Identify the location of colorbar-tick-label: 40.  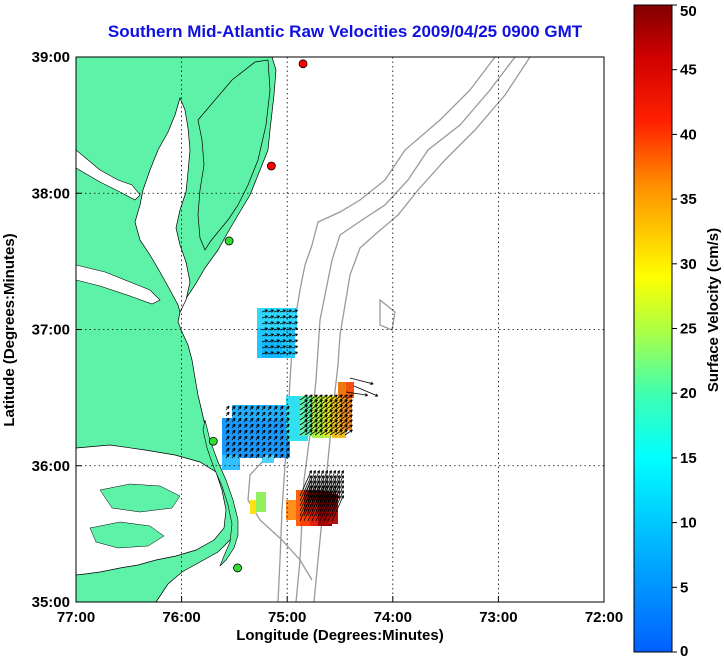
(688, 134).